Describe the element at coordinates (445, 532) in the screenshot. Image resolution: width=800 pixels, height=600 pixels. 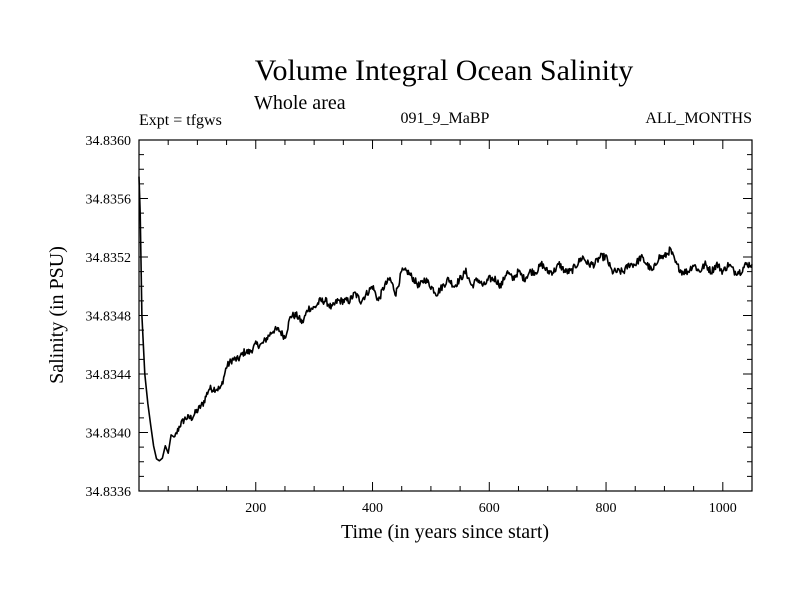
I see `x-axis-label: Time (in years since start)` at that location.